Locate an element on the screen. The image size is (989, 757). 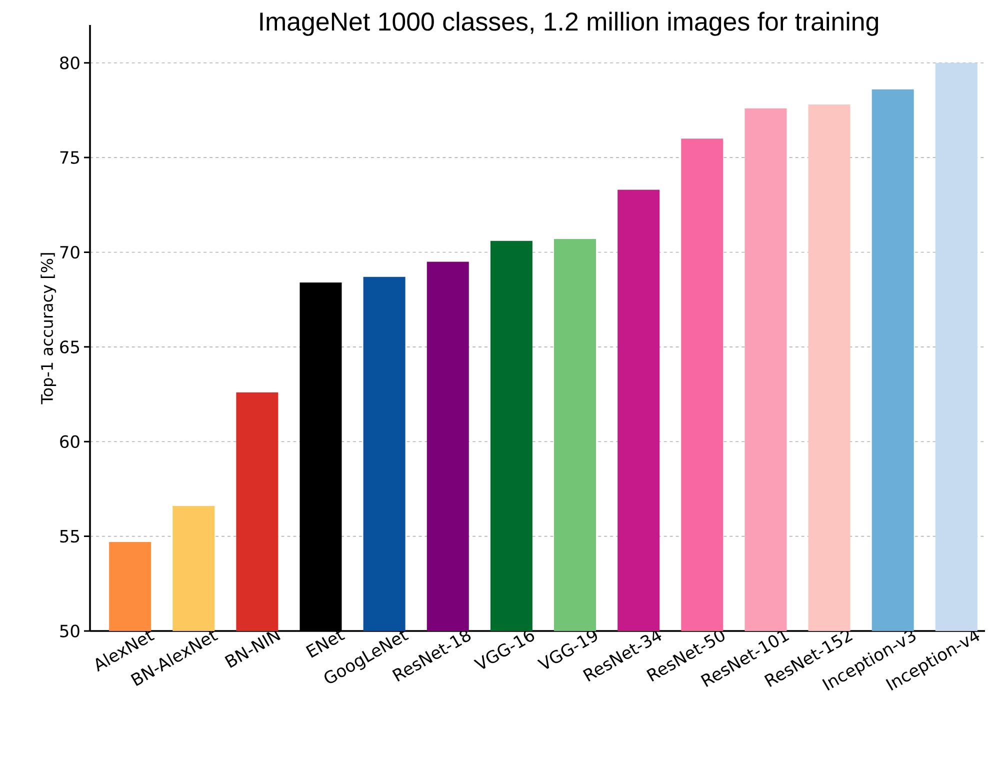
y-tick-label: 75 is located at coordinates (69, 157).